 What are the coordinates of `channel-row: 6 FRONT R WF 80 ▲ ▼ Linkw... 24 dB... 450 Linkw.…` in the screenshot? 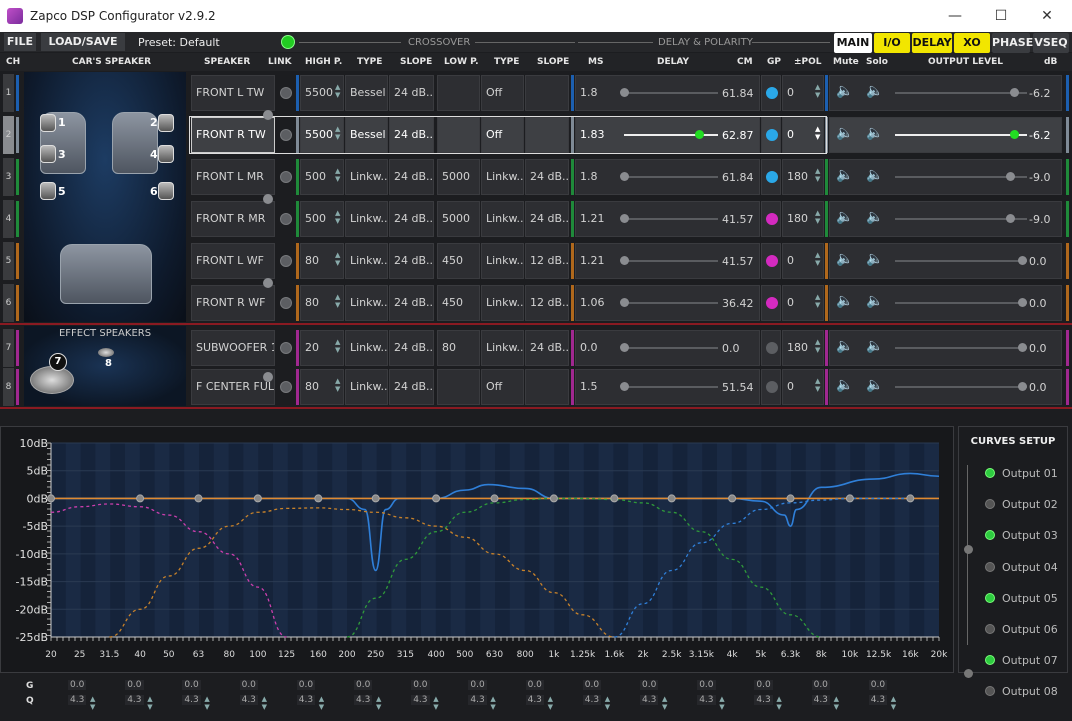 It's located at (536, 303).